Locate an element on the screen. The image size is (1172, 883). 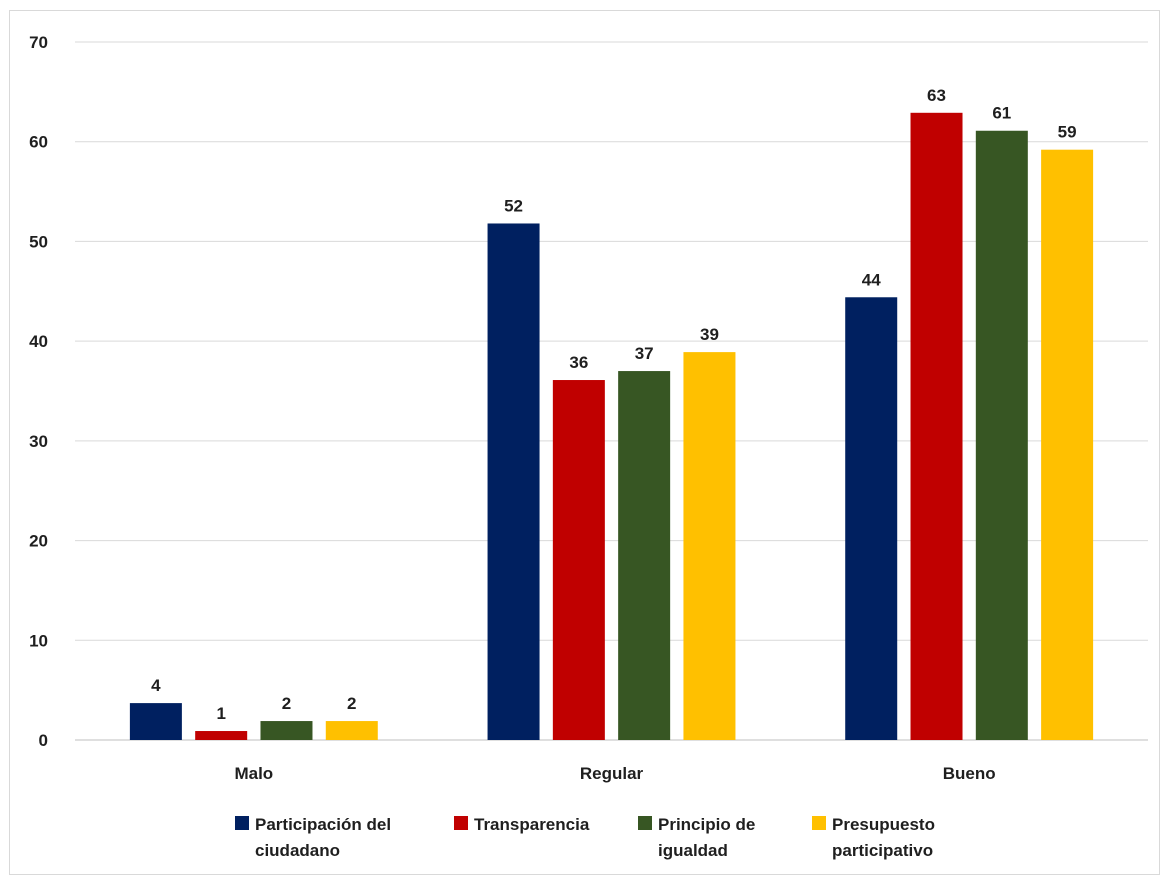
legend-swatch-participacion is located at coordinates (242, 823).